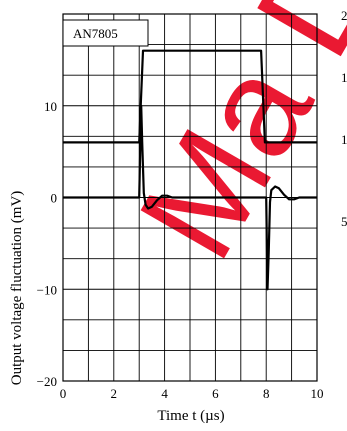 This screenshot has width=347, height=431. I want to click on y-tick-label: −10, so click(47, 289).